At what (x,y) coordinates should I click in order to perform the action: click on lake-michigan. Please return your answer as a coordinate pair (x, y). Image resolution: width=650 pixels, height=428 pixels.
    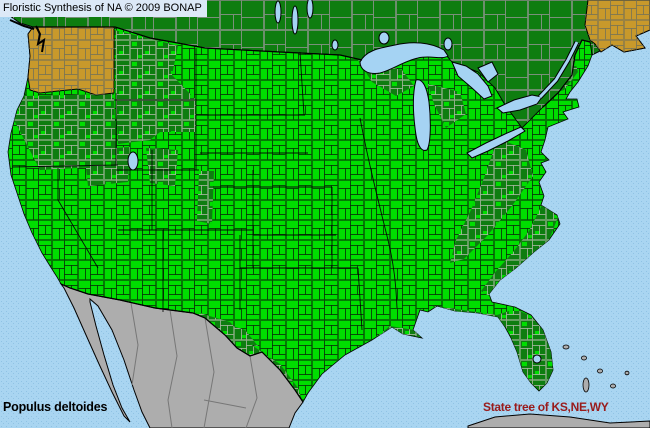
    Looking at the image, I should click on (421, 115).